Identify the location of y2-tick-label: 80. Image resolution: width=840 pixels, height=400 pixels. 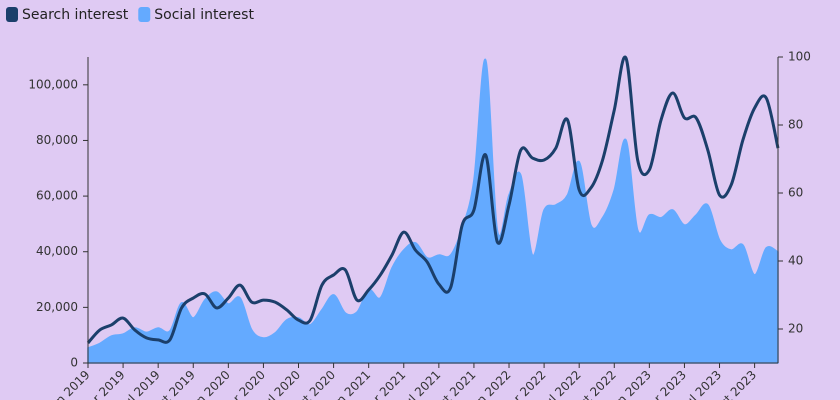
(795, 125).